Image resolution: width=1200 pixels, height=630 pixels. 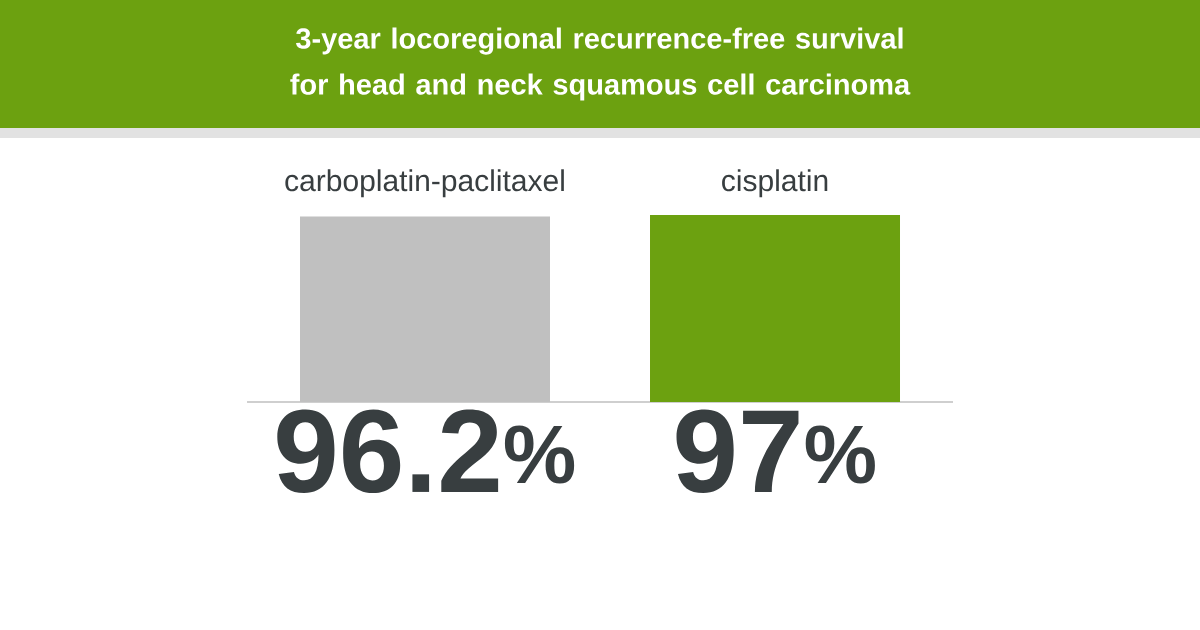 I want to click on chart-title: 3-year locoregional recurrence-free survival for head and neck squamous cell carcinoma, so click(x=600, y=64).